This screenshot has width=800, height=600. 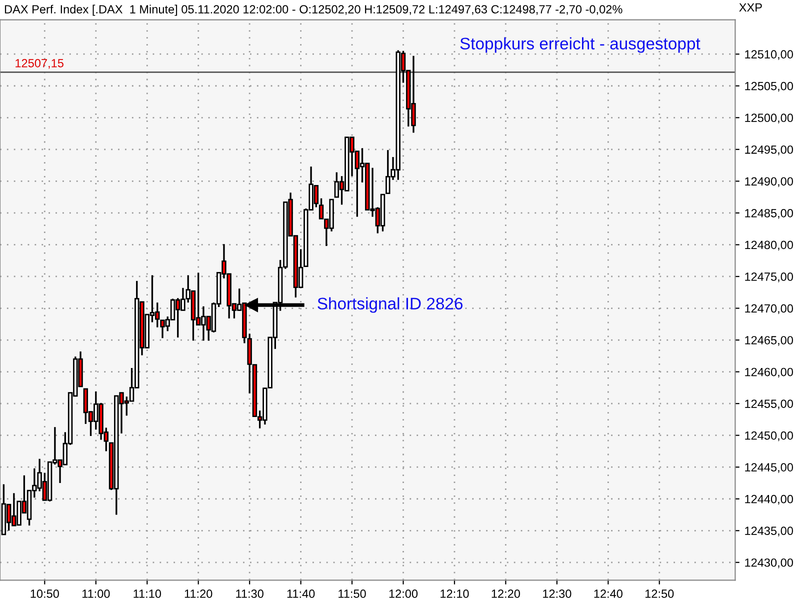 What do you see at coordinates (769, 309) in the screenshot?
I see `y-tick-label: 12470,00` at bounding box center [769, 309].